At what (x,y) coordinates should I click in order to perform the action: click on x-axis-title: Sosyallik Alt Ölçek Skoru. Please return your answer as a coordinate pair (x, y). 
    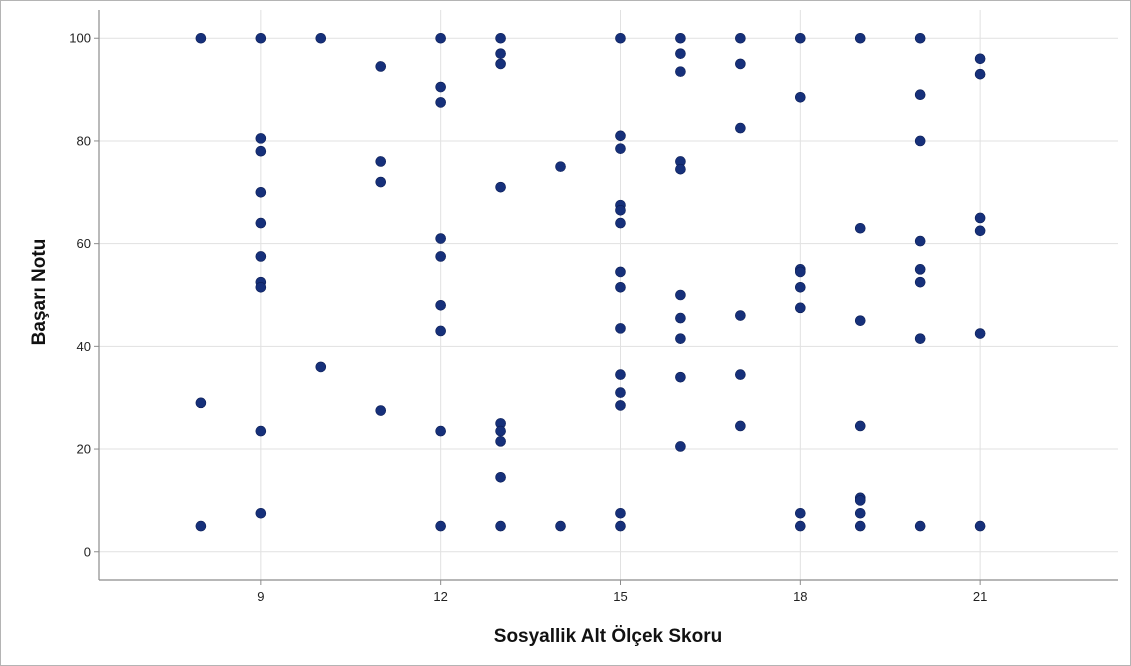
    Looking at the image, I should click on (608, 636).